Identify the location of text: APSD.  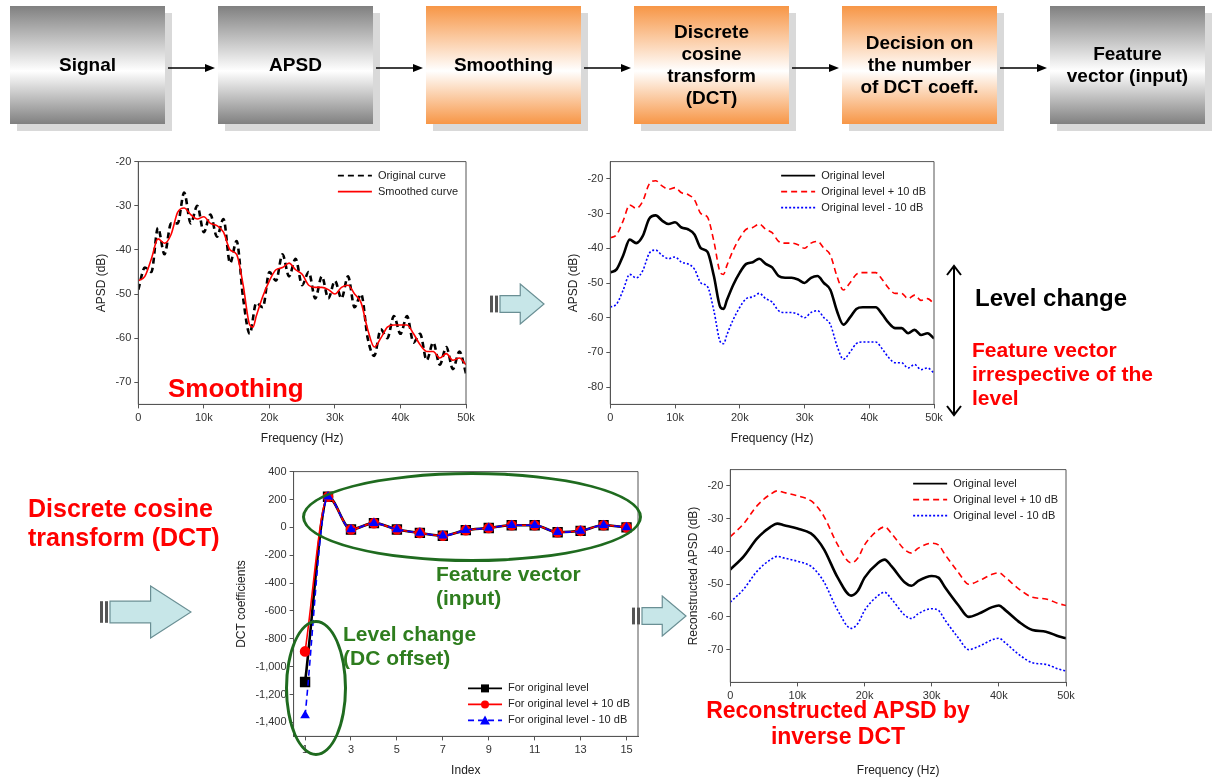
(295, 65).